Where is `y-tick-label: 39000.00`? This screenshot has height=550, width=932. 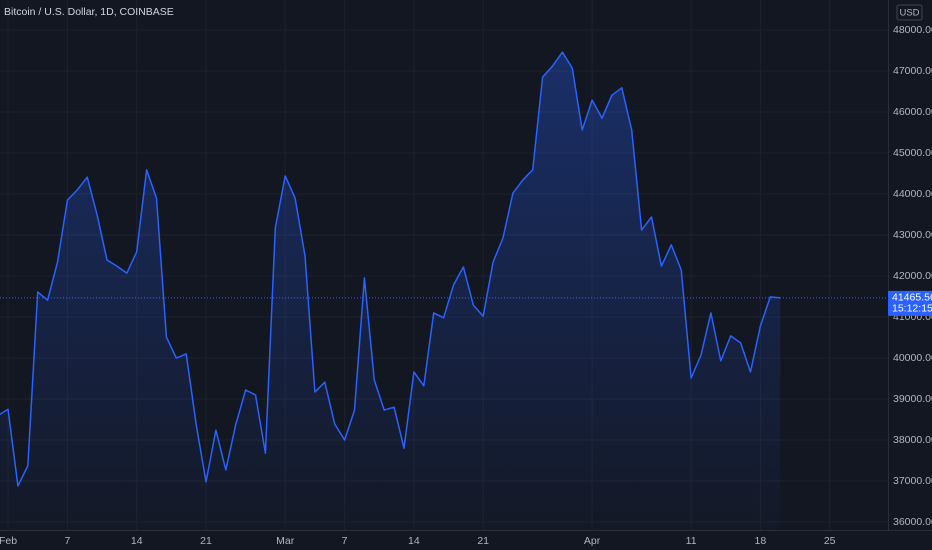 y-tick-label: 39000.00 is located at coordinates (912, 399).